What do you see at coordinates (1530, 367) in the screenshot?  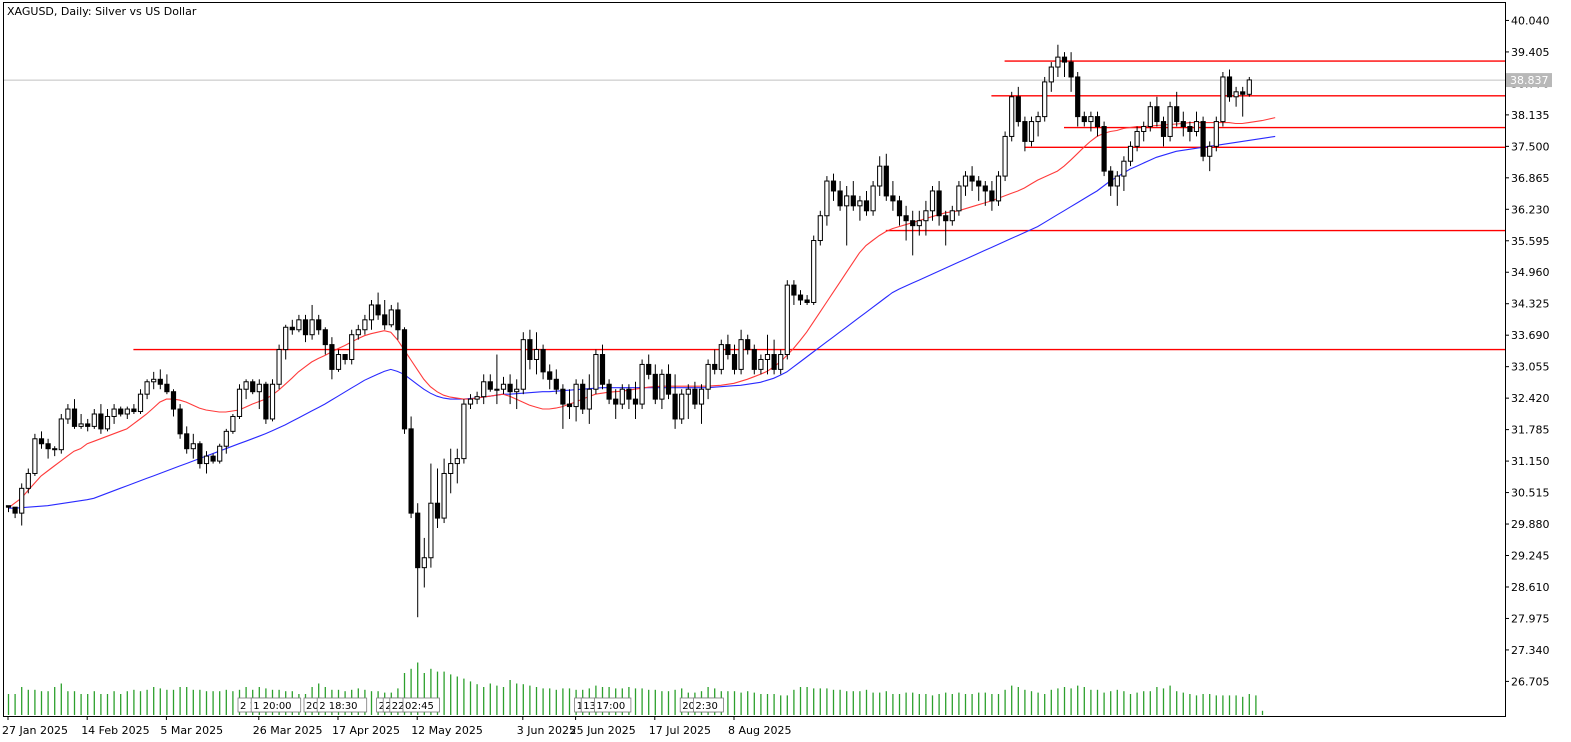 I see `y-tick-label: 33.055` at bounding box center [1530, 367].